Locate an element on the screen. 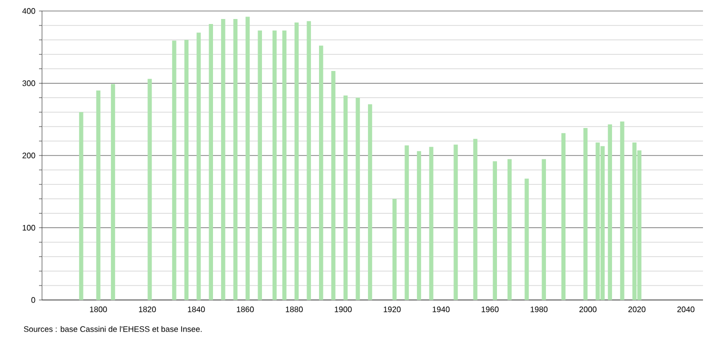 Image resolution: width=710 pixels, height=340 pixels. x-tick-label: 1980 is located at coordinates (539, 309).